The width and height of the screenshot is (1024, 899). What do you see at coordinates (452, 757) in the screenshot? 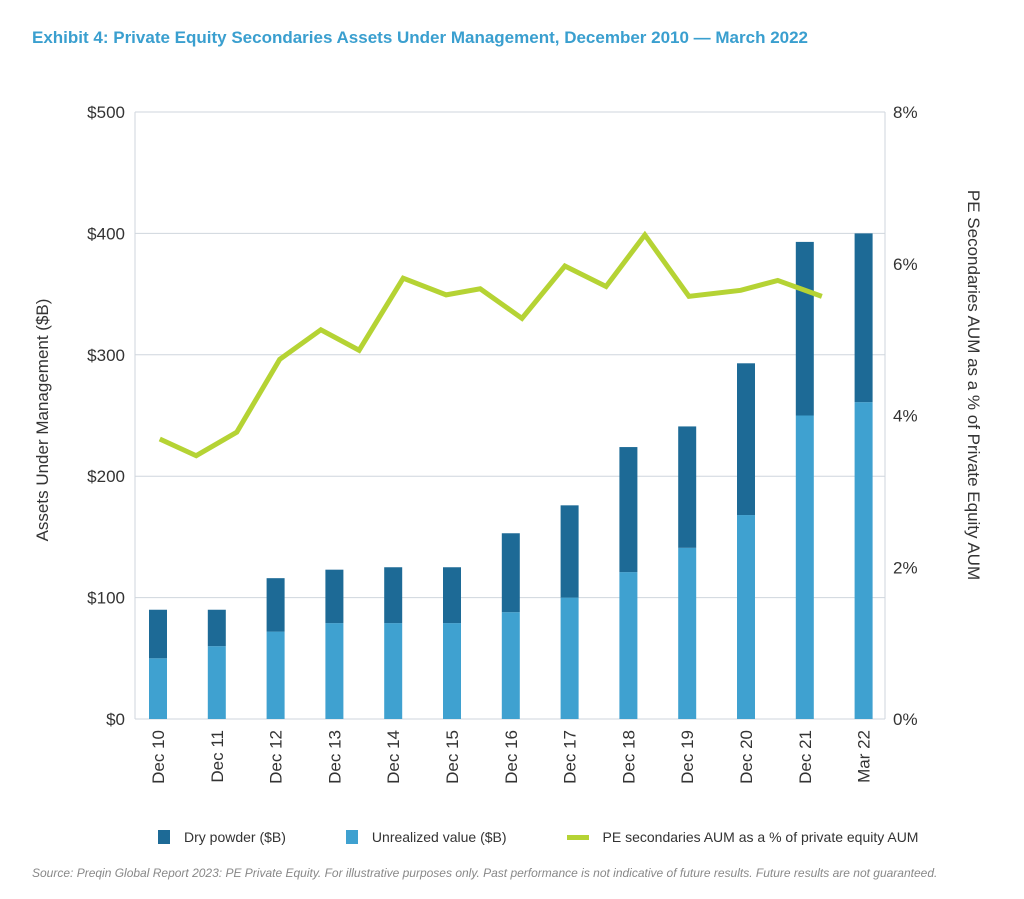
I see `x-tick-label: Dec 15` at bounding box center [452, 757].